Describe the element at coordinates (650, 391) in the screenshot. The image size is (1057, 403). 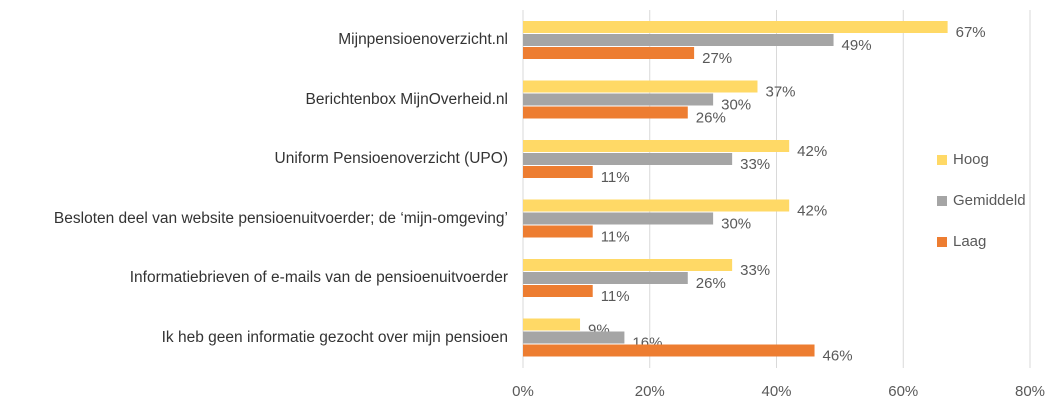
I see `x-tick-label: 20%` at that location.